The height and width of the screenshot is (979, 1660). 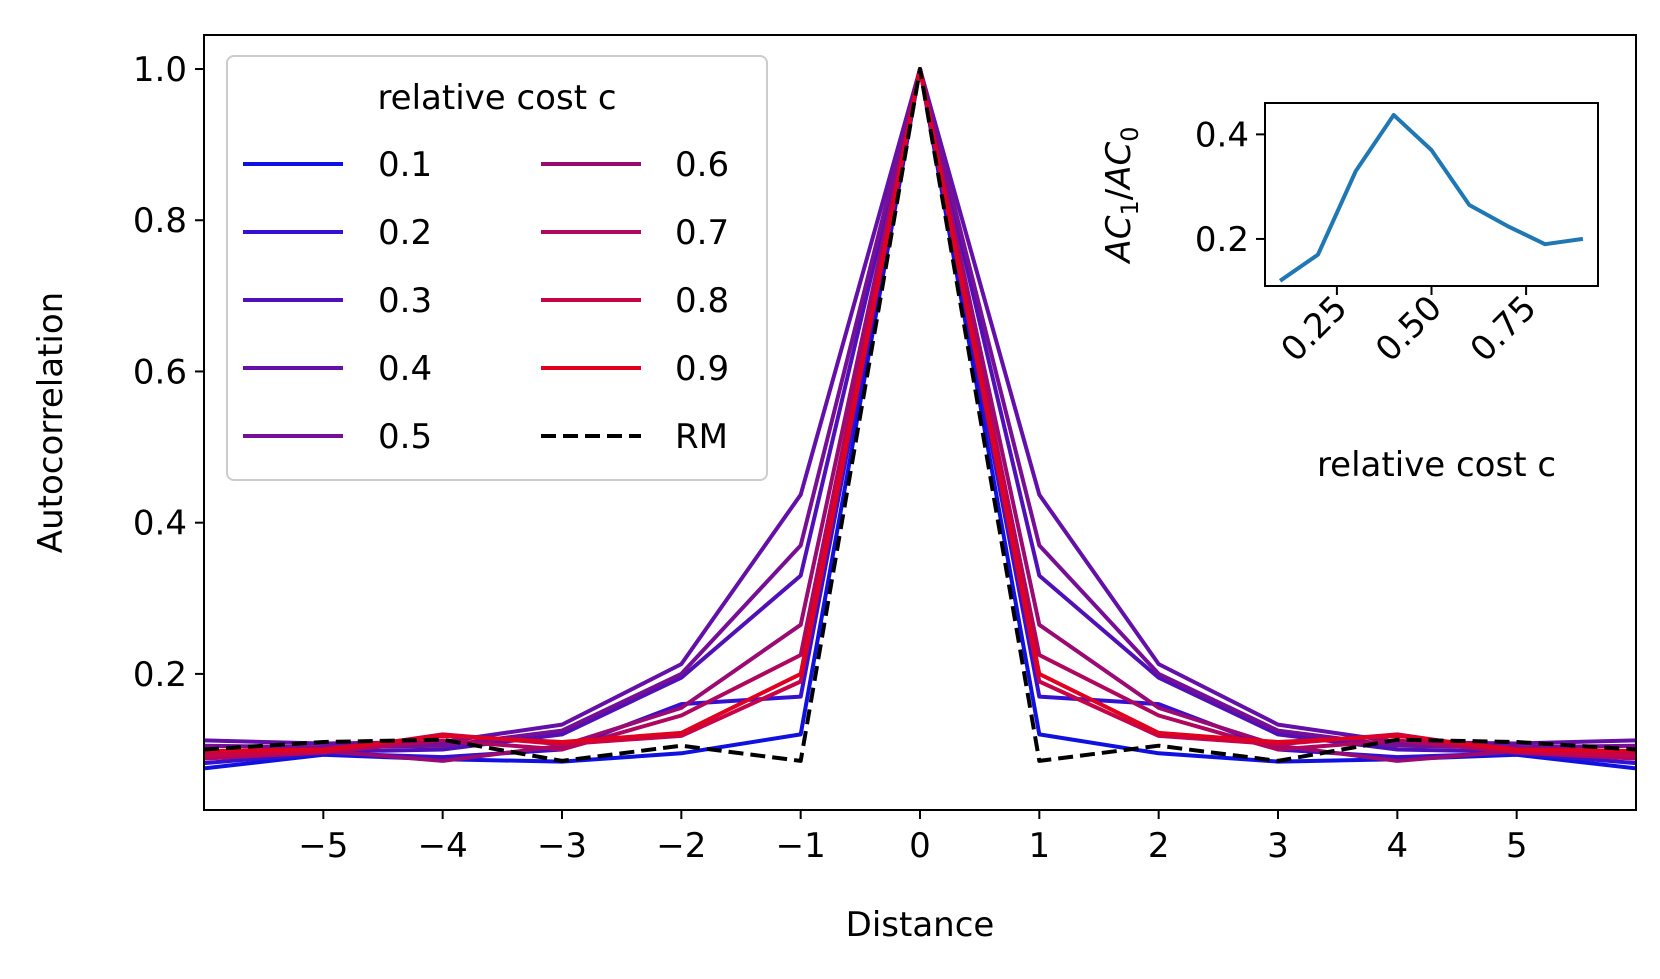 What do you see at coordinates (1119, 239) in the screenshot?
I see `inset-ylabel-ac1: AC` at bounding box center [1119, 239].